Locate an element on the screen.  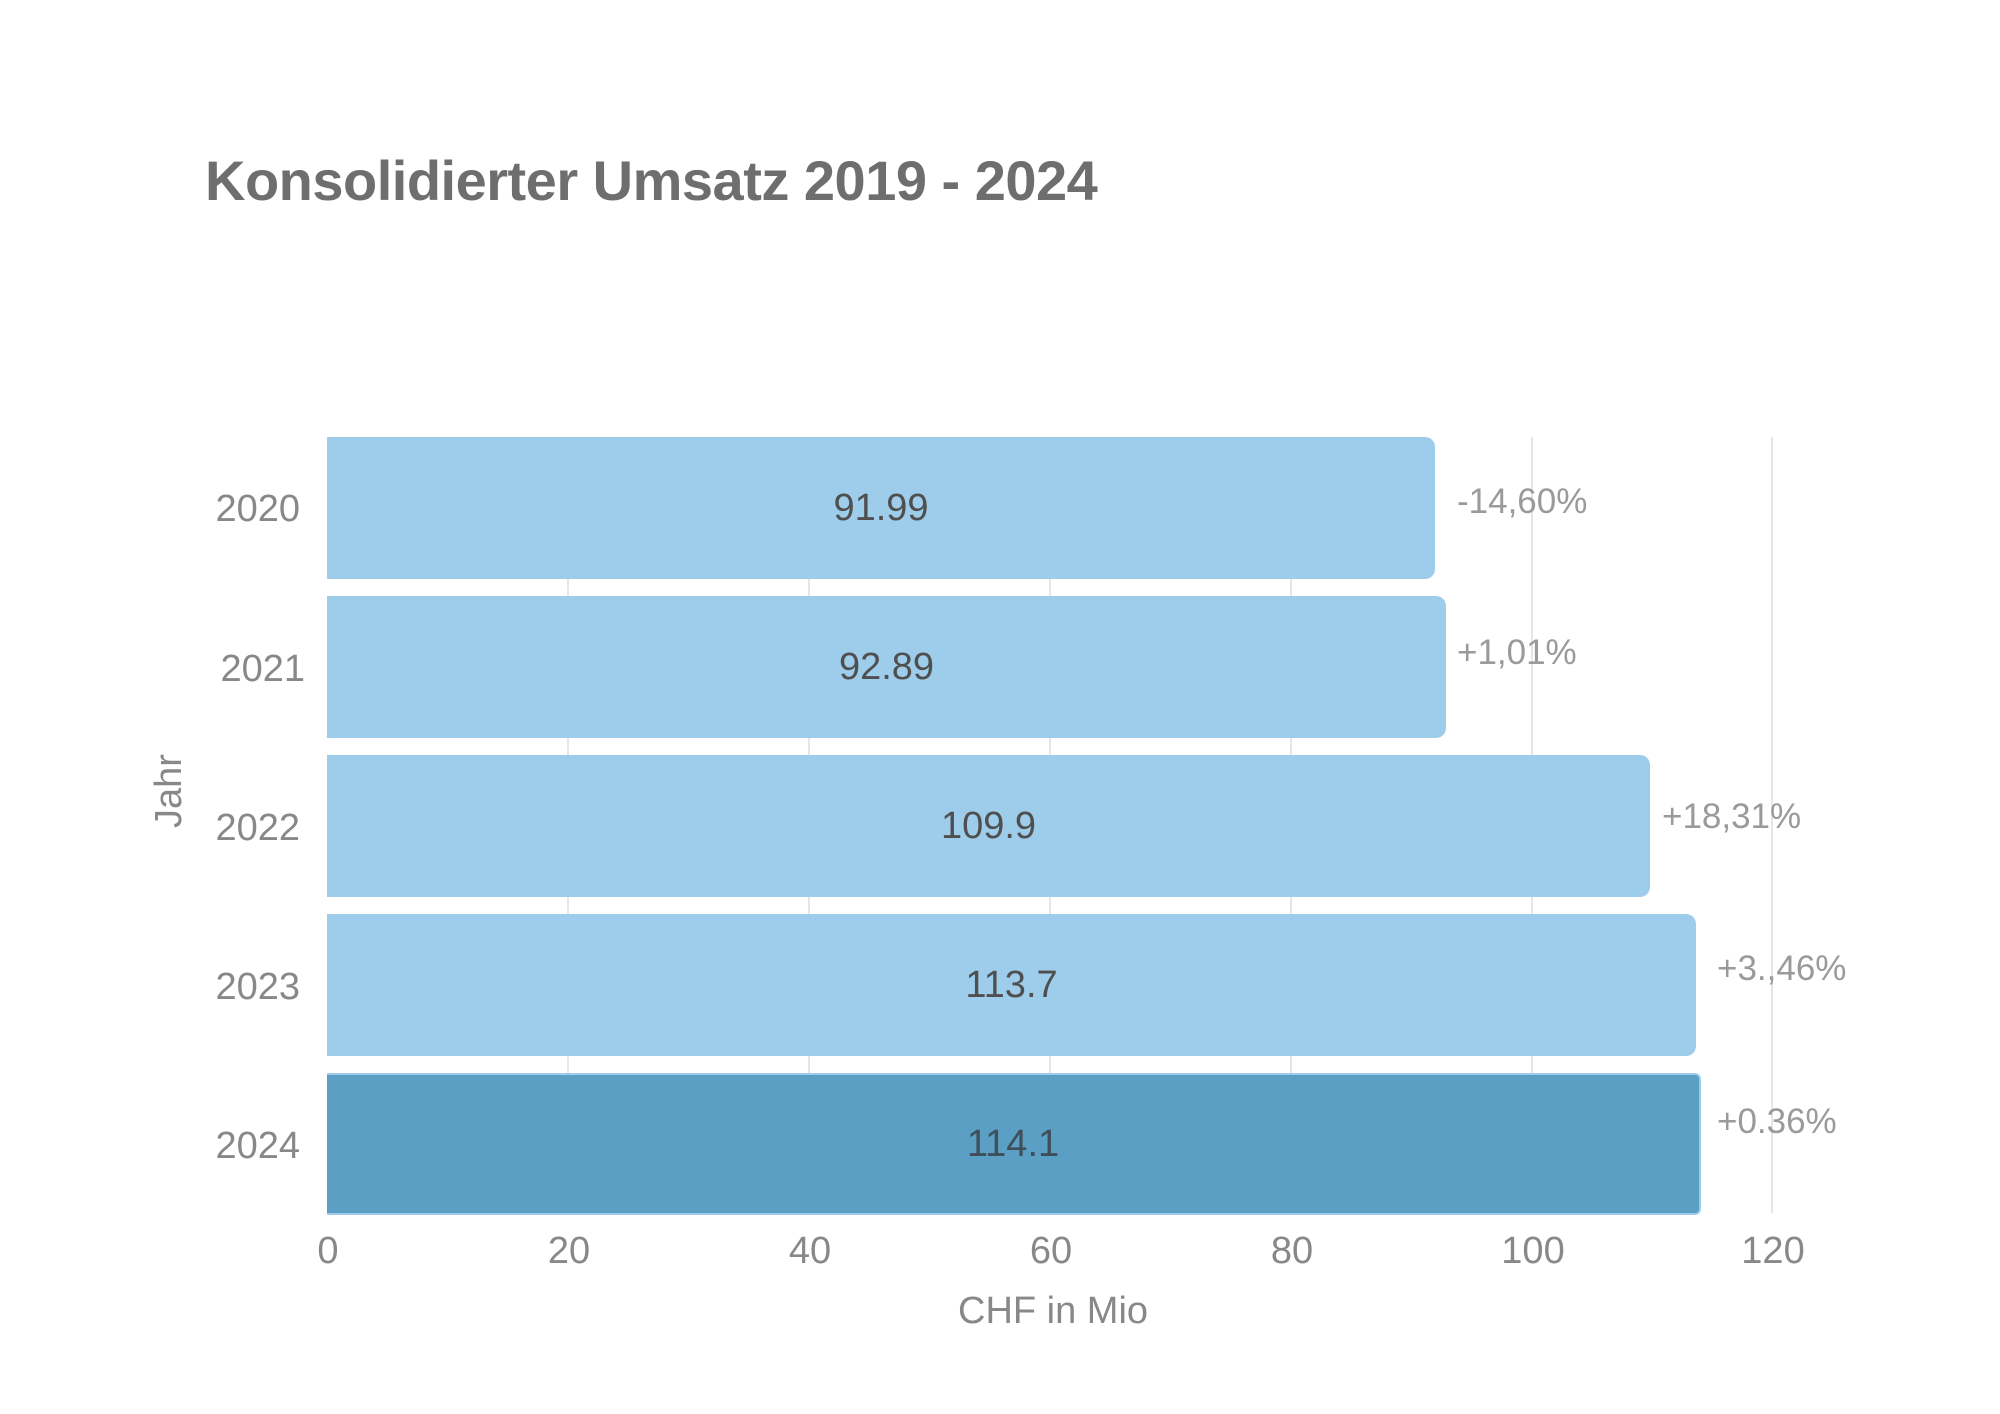
y-tick-2022: 2022 is located at coordinates (257, 828).